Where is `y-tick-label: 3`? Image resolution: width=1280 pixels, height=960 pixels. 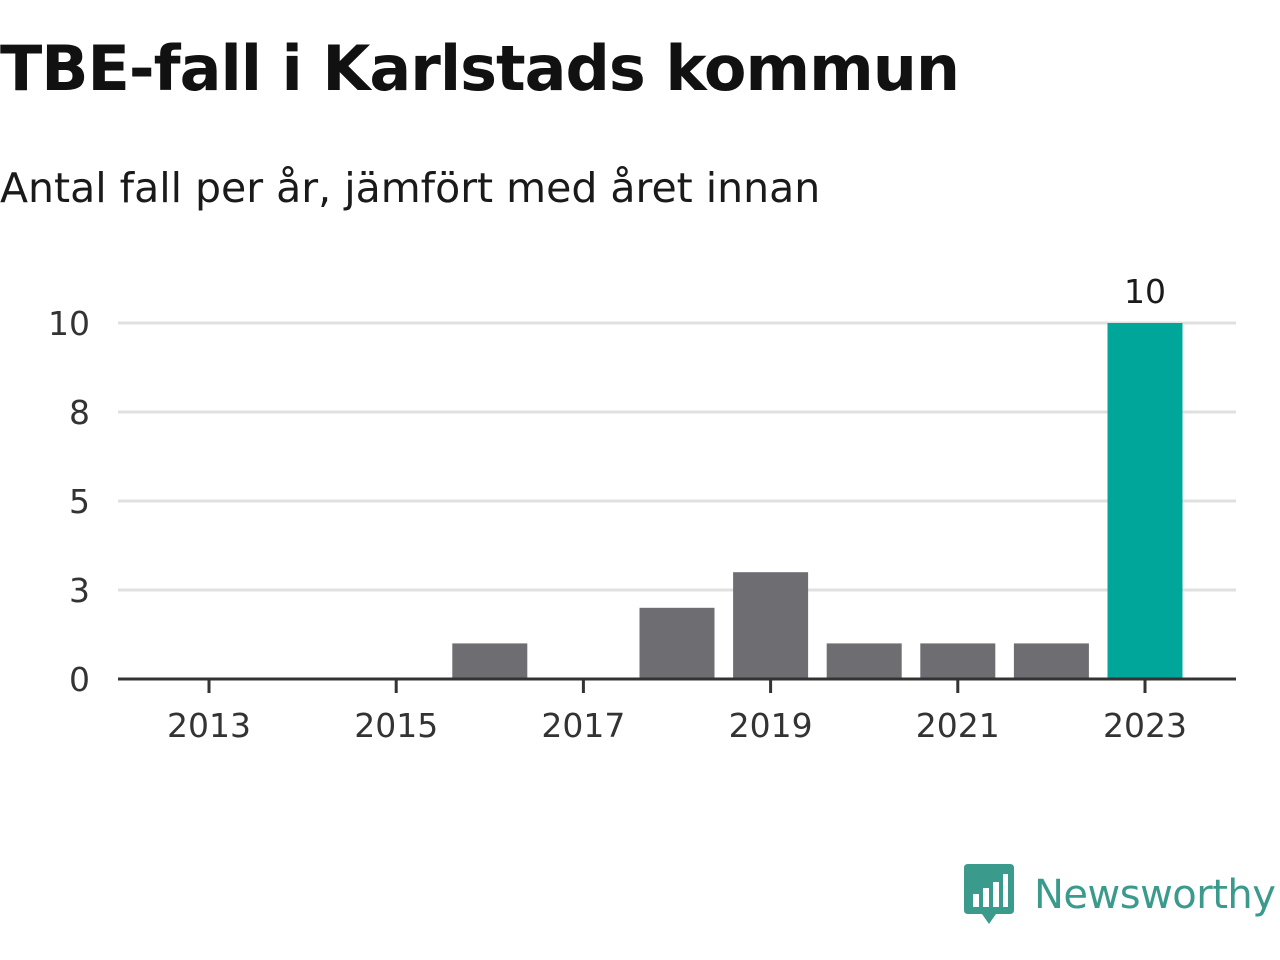 y-tick-label: 3 is located at coordinates (79, 590).